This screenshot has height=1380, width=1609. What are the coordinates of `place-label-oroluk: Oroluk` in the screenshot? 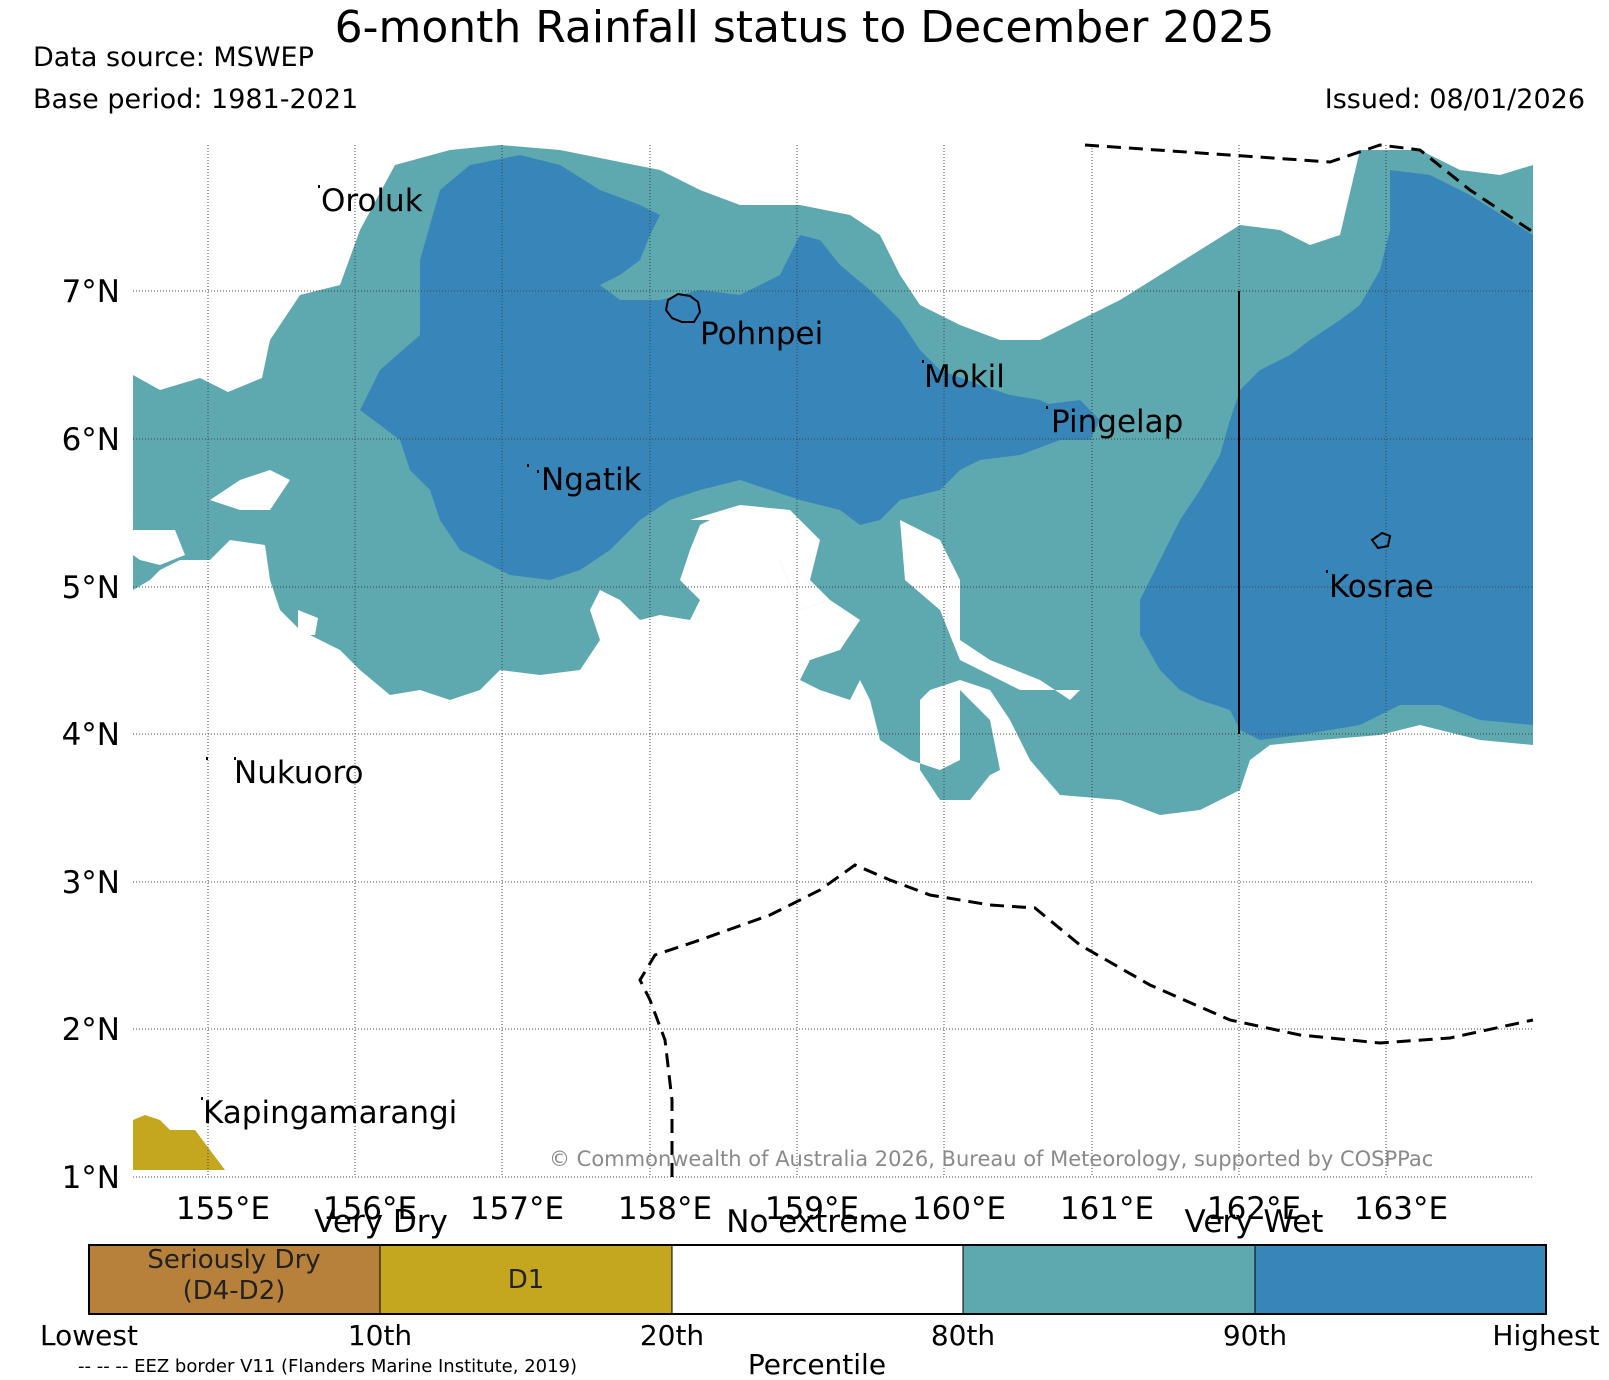 It's located at (372, 201).